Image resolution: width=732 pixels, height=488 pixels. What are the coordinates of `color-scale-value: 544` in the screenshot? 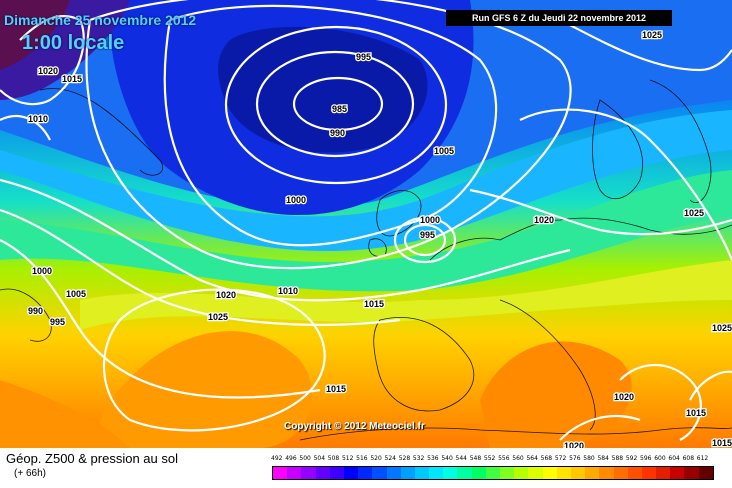 It's located at (461, 458).